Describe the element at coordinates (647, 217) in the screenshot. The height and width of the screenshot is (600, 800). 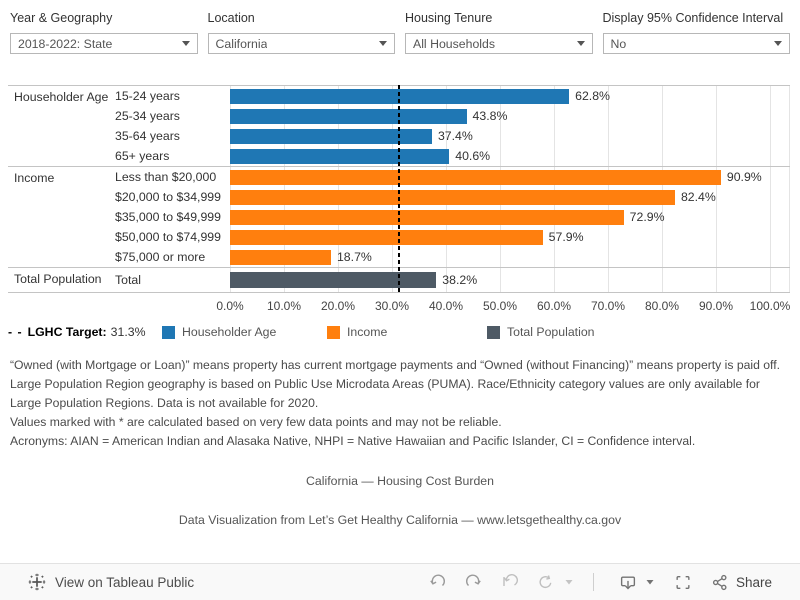
I see `bar-value-label: 72.9%` at that location.